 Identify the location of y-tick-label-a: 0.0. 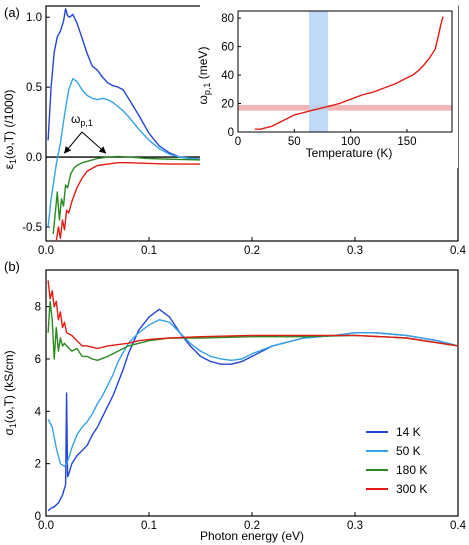
(34, 158).